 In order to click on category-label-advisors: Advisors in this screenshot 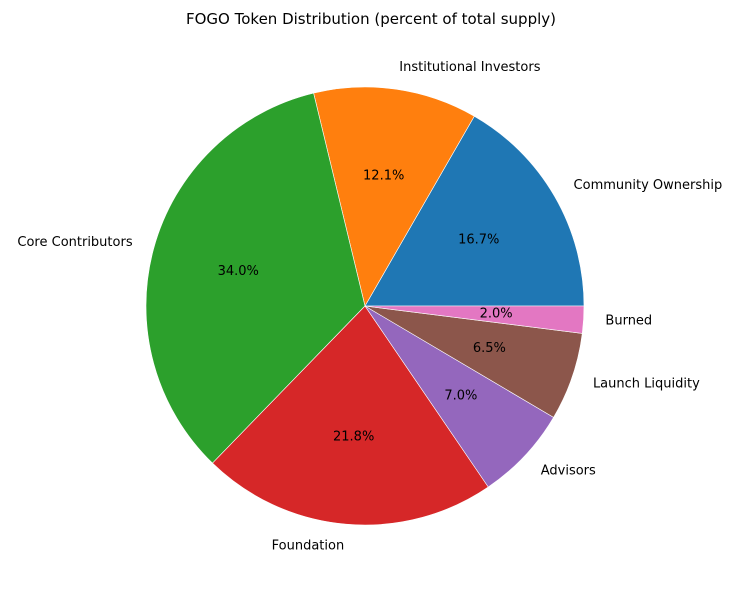, I will do `click(568, 470)`.